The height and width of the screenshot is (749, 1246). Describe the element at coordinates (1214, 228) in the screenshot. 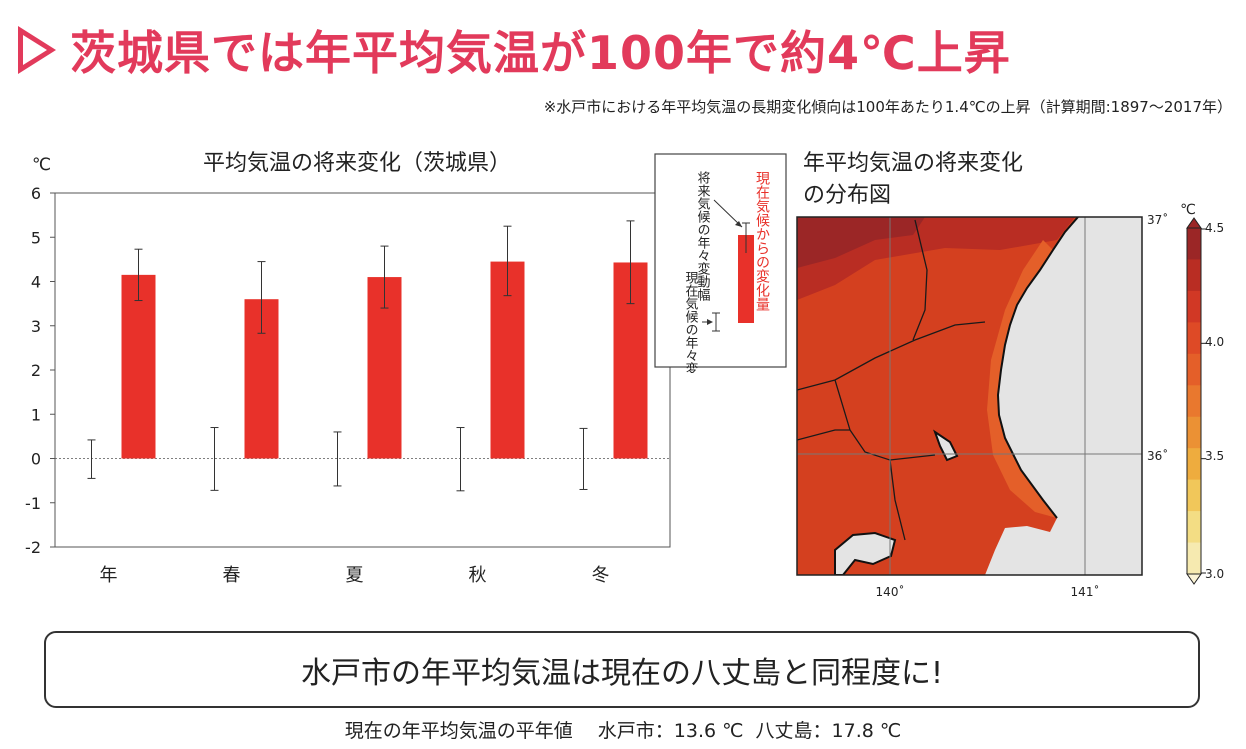

I see `colorbar-tick-4-5: 4.5` at that location.